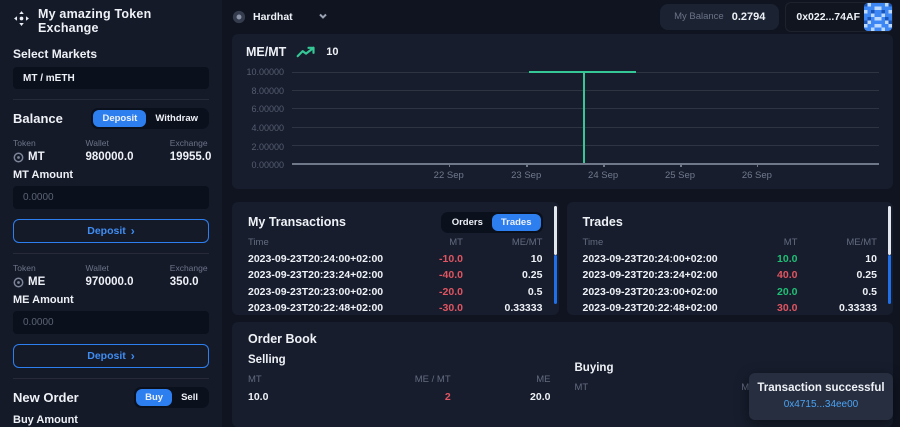  Describe the element at coordinates (45, 420) in the screenshot. I see `buy-amount-label: Buy Amount` at that location.